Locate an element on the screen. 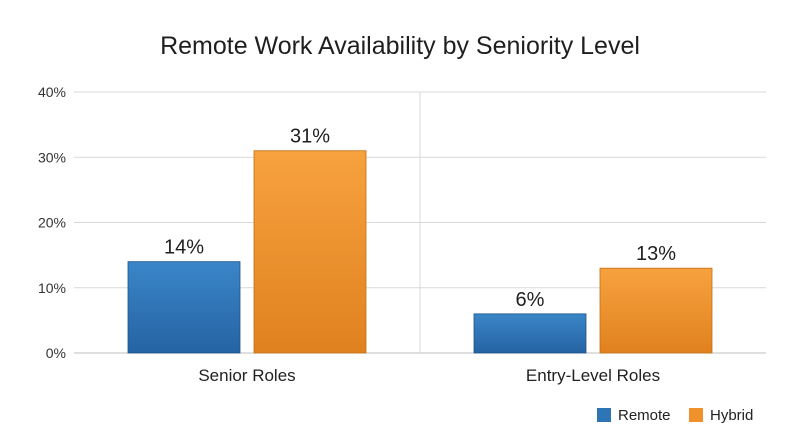  y-tick-label: 20% is located at coordinates (52, 223).